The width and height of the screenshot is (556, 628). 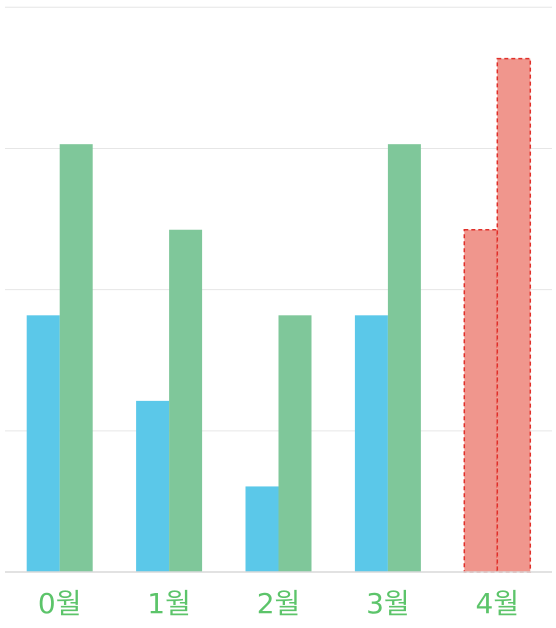 I want to click on x-tick-label-3: 3월, so click(x=388, y=603).